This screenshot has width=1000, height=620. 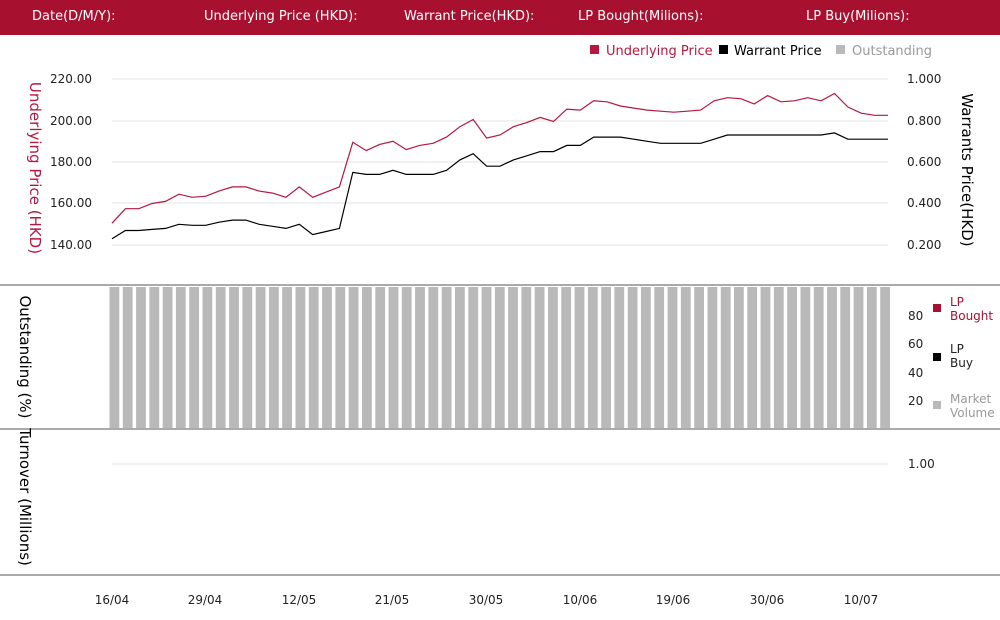 What do you see at coordinates (71, 203) in the screenshot?
I see `left-y-tick: 160.00` at bounding box center [71, 203].